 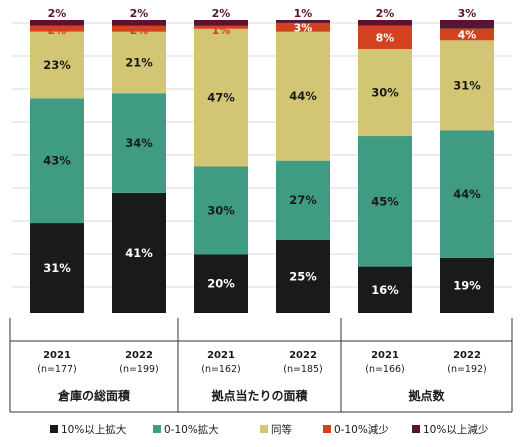 I want to click on data-label-1-3: 2%, so click(x=139, y=30).